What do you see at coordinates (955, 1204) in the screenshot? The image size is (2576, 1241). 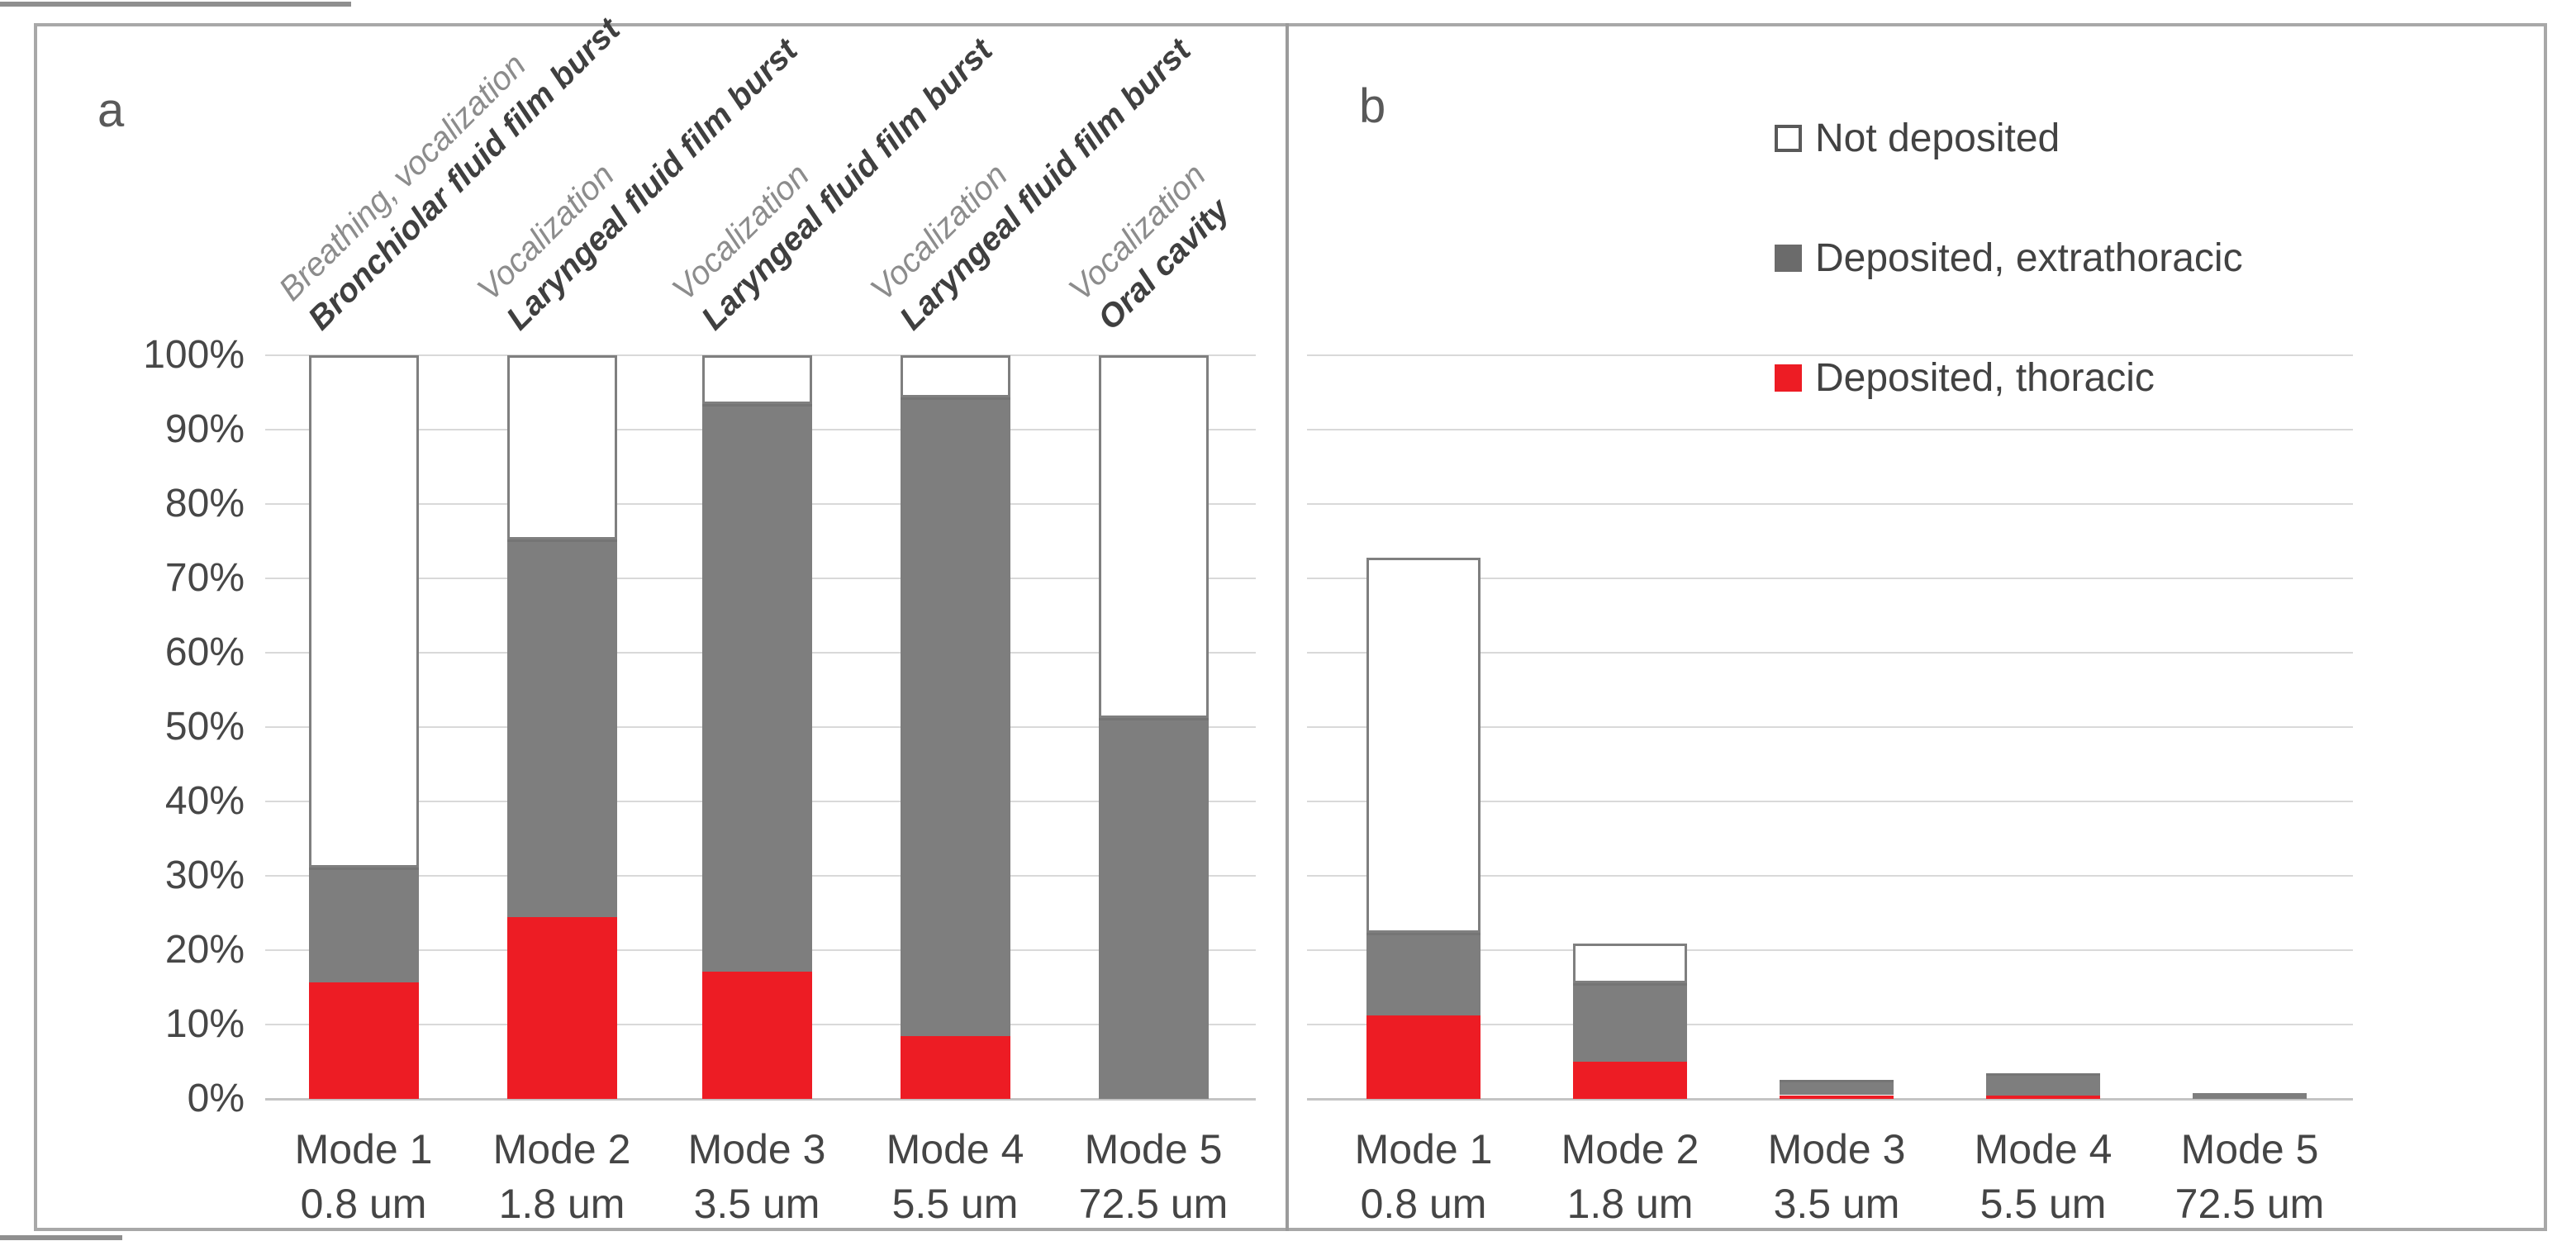 I see `category-label-size: 5.5 um` at bounding box center [955, 1204].